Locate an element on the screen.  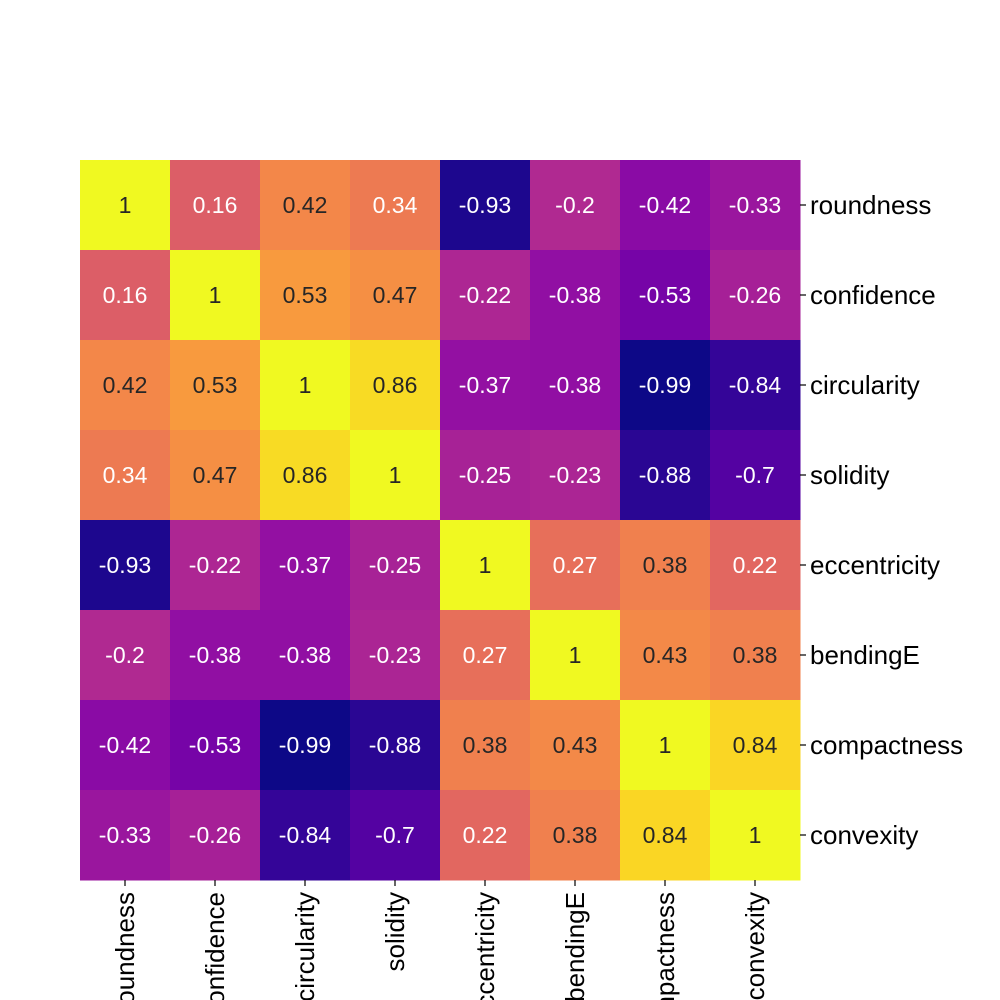
row-tick-label: solidity is located at coordinates (849, 475).